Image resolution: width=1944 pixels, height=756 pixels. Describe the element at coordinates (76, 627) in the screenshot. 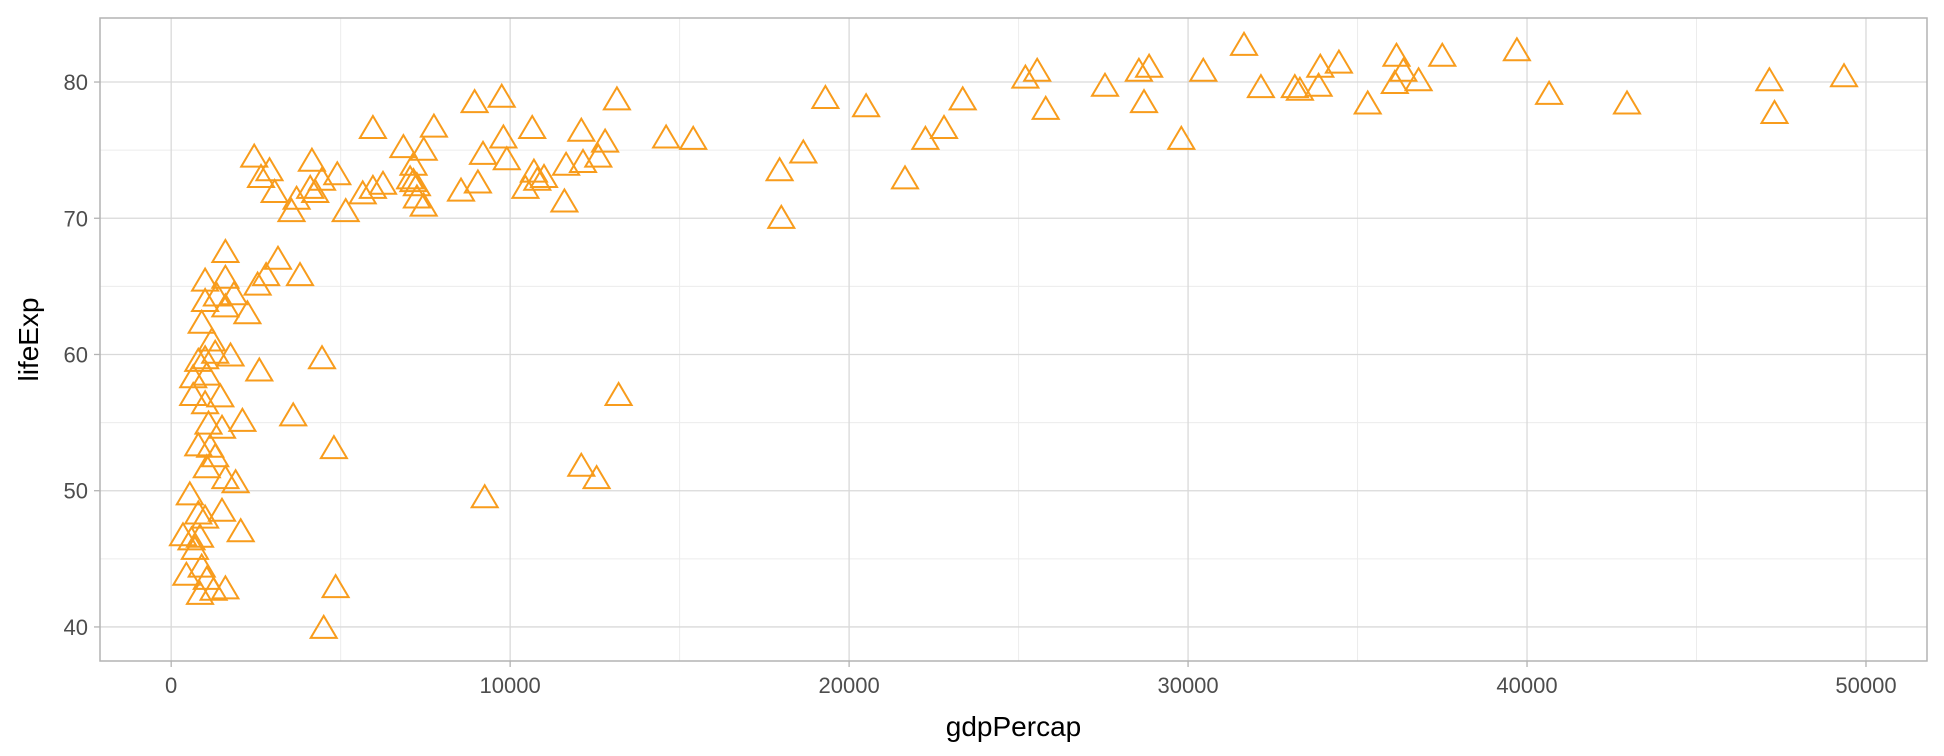

I see `y-tick-label: 40` at that location.